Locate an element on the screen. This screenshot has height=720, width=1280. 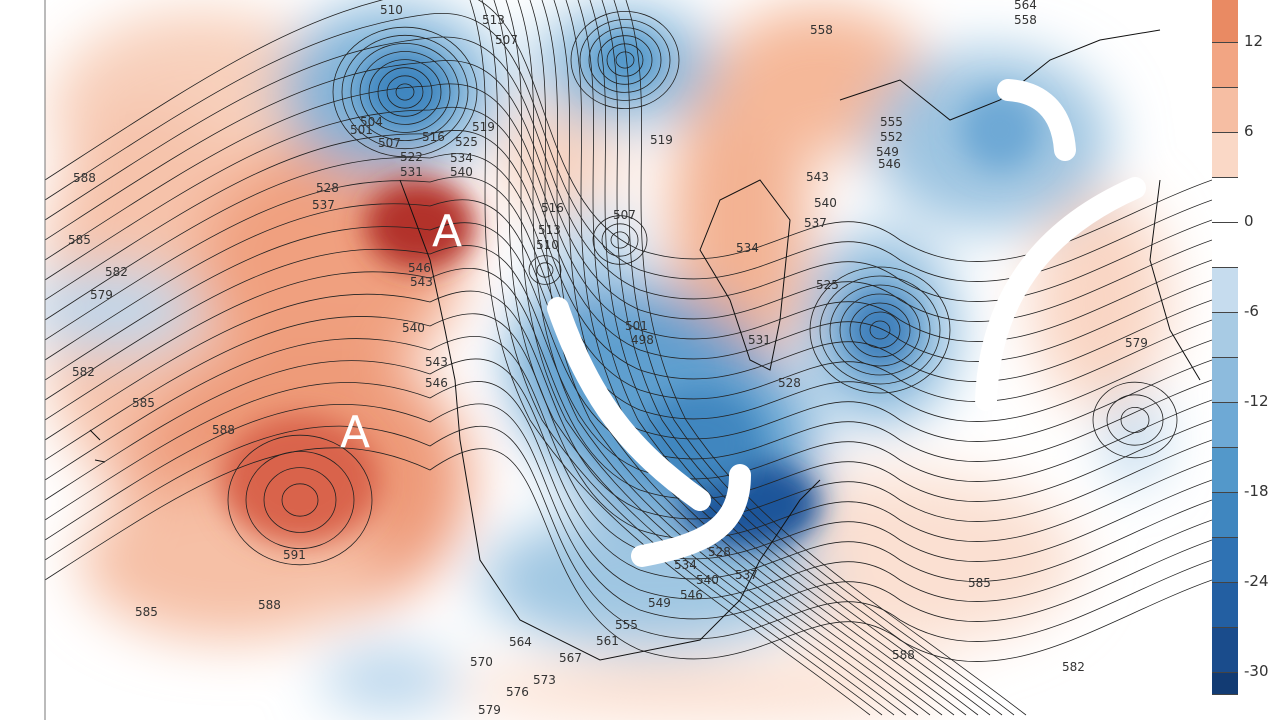
contour-label: 567 is located at coordinates (570, 658).